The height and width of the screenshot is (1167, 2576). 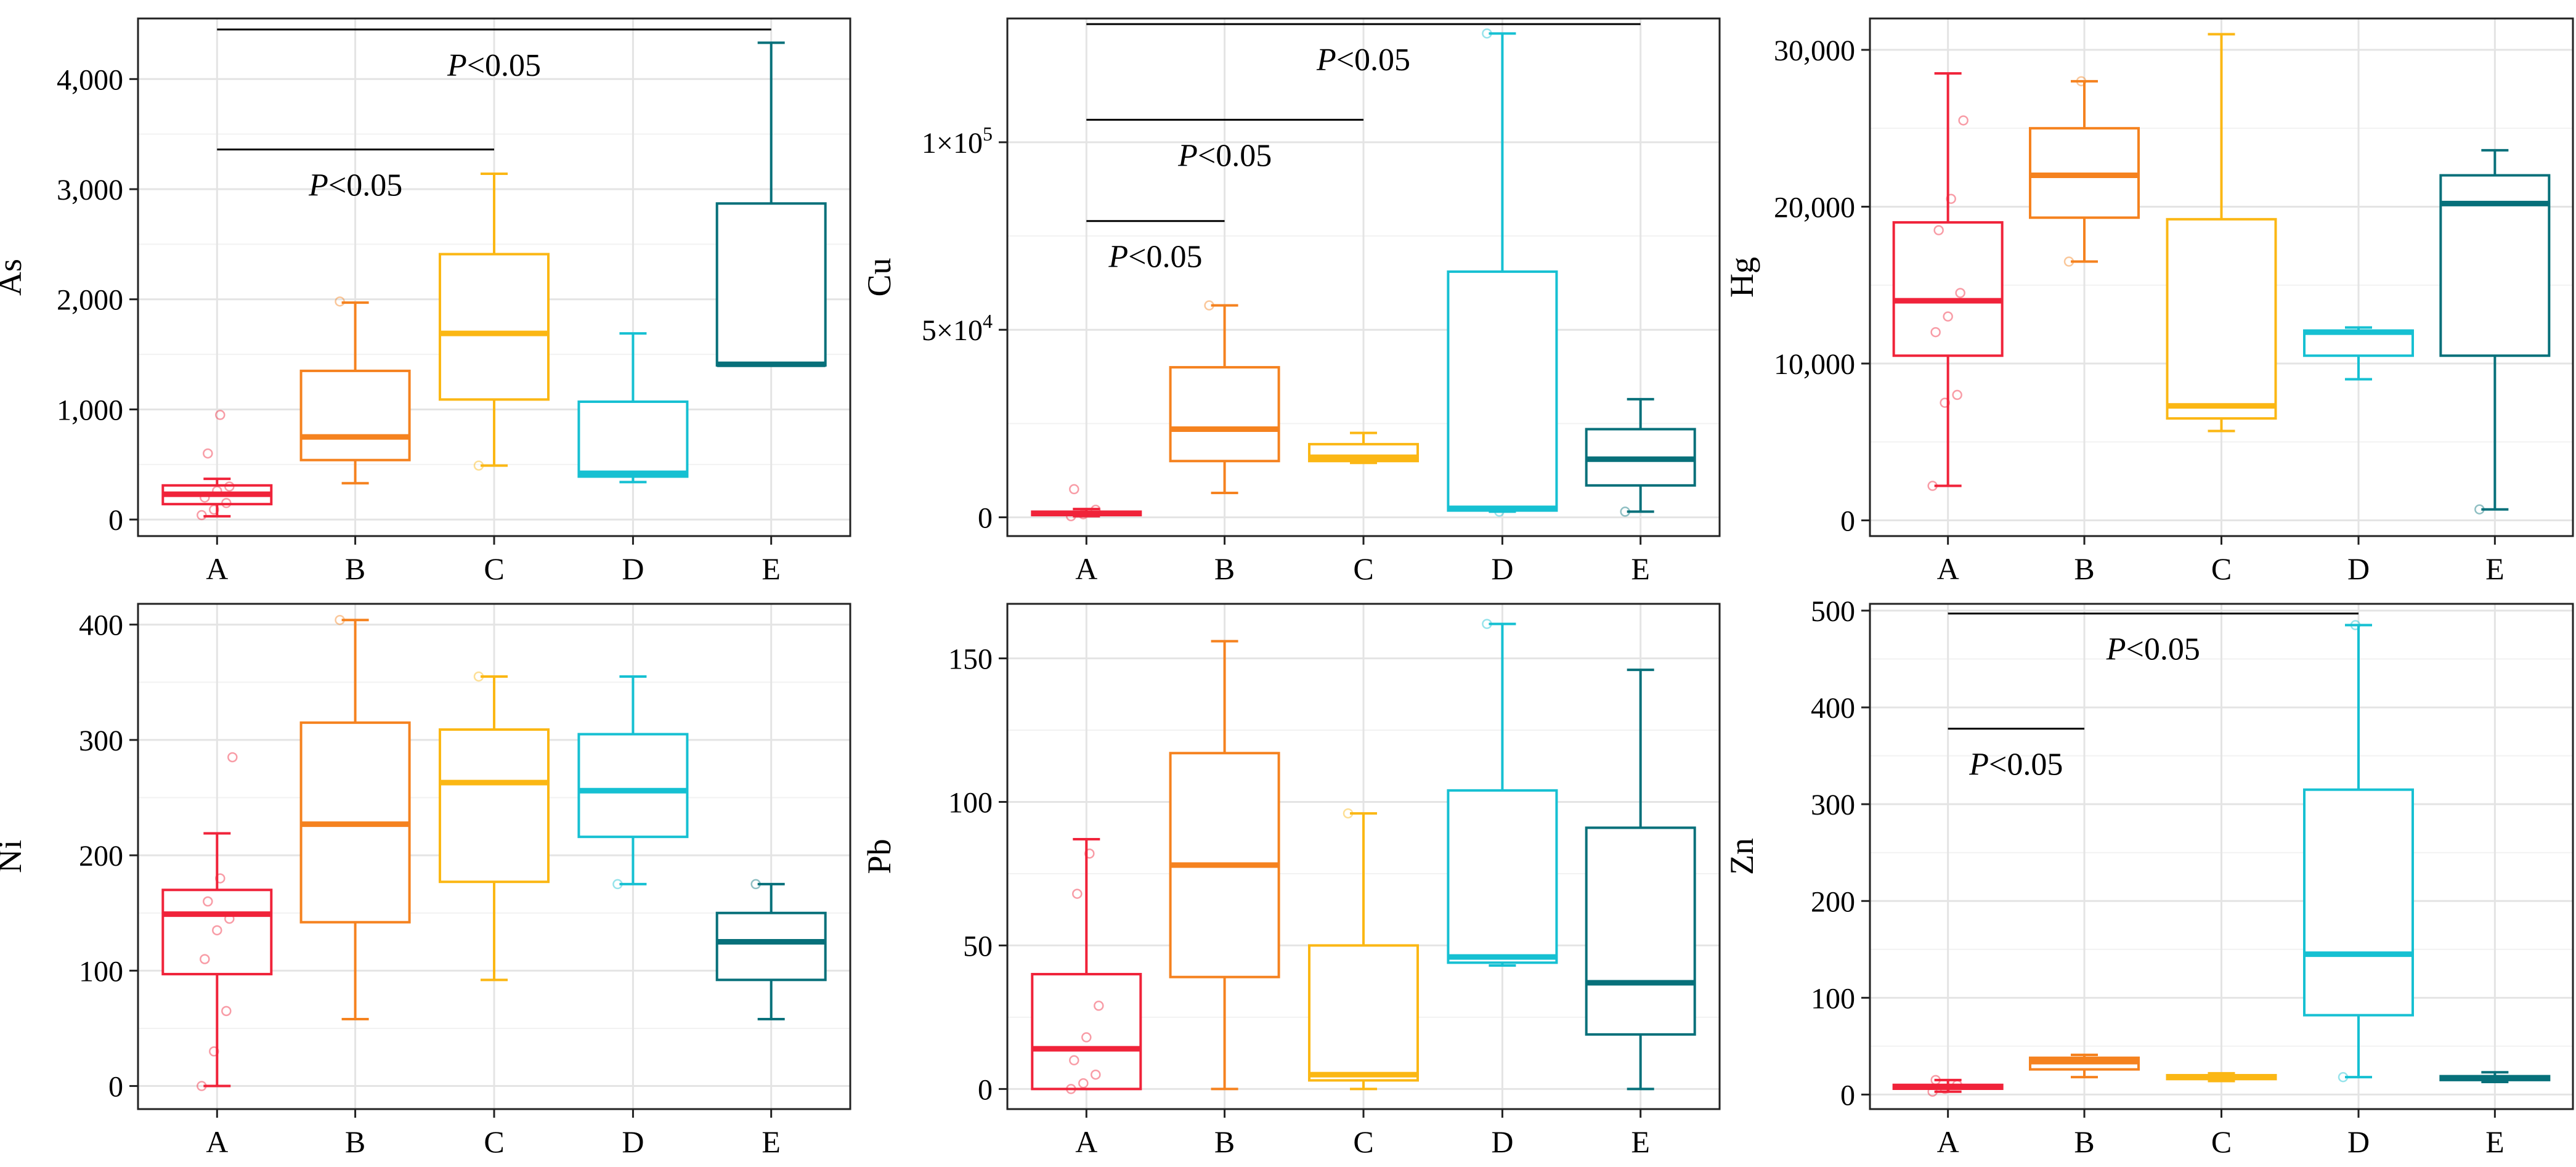 What do you see at coordinates (1814, 207) in the screenshot?
I see `y-tick-label: 20,000` at bounding box center [1814, 207].